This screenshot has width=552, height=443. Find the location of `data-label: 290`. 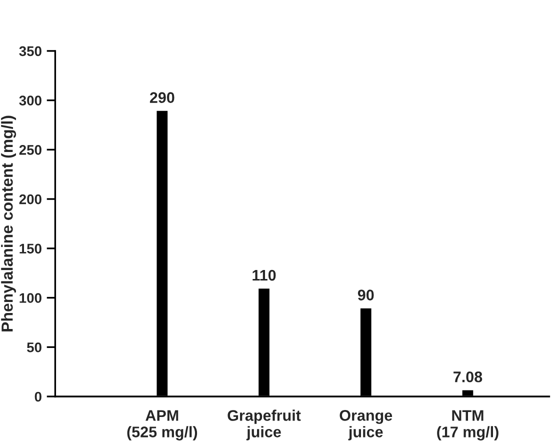

data-label: 290 is located at coordinates (162, 97).